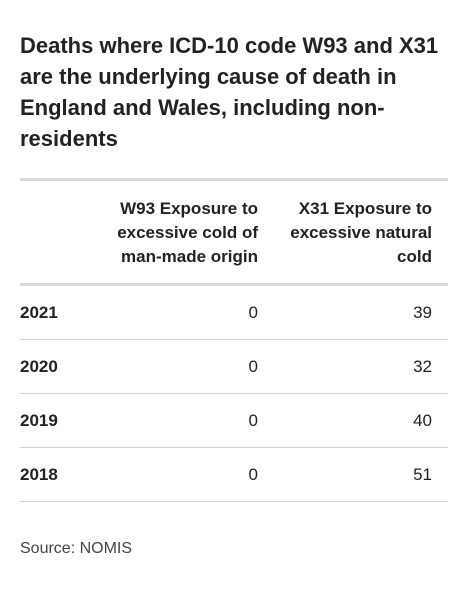 Image resolution: width=470 pixels, height=600 pixels. I want to click on cell: 51, so click(353, 474).